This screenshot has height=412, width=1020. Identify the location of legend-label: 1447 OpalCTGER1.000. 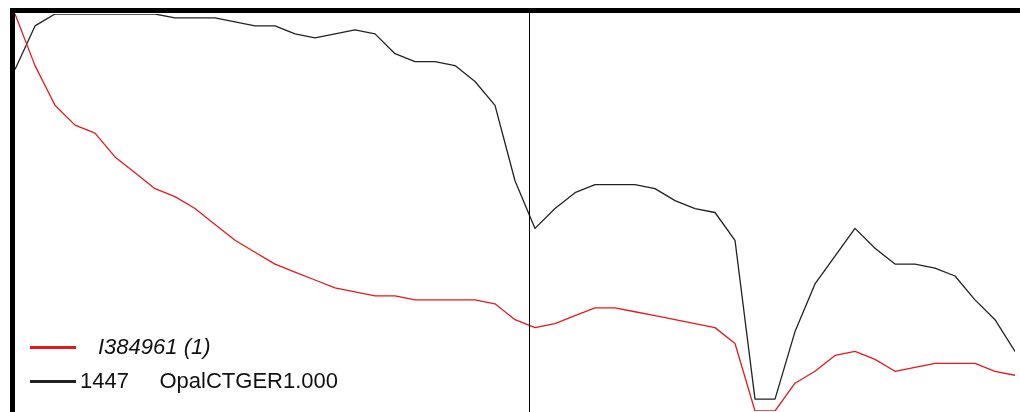
(209, 381).